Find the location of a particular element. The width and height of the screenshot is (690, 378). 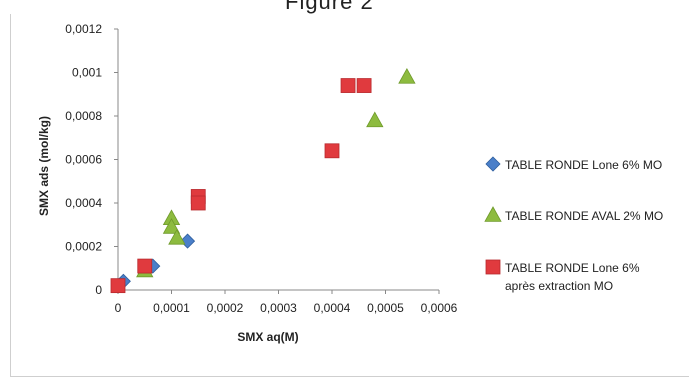

legend-label: TABLE RONDE AVAL 2% MO is located at coordinates (584, 216).